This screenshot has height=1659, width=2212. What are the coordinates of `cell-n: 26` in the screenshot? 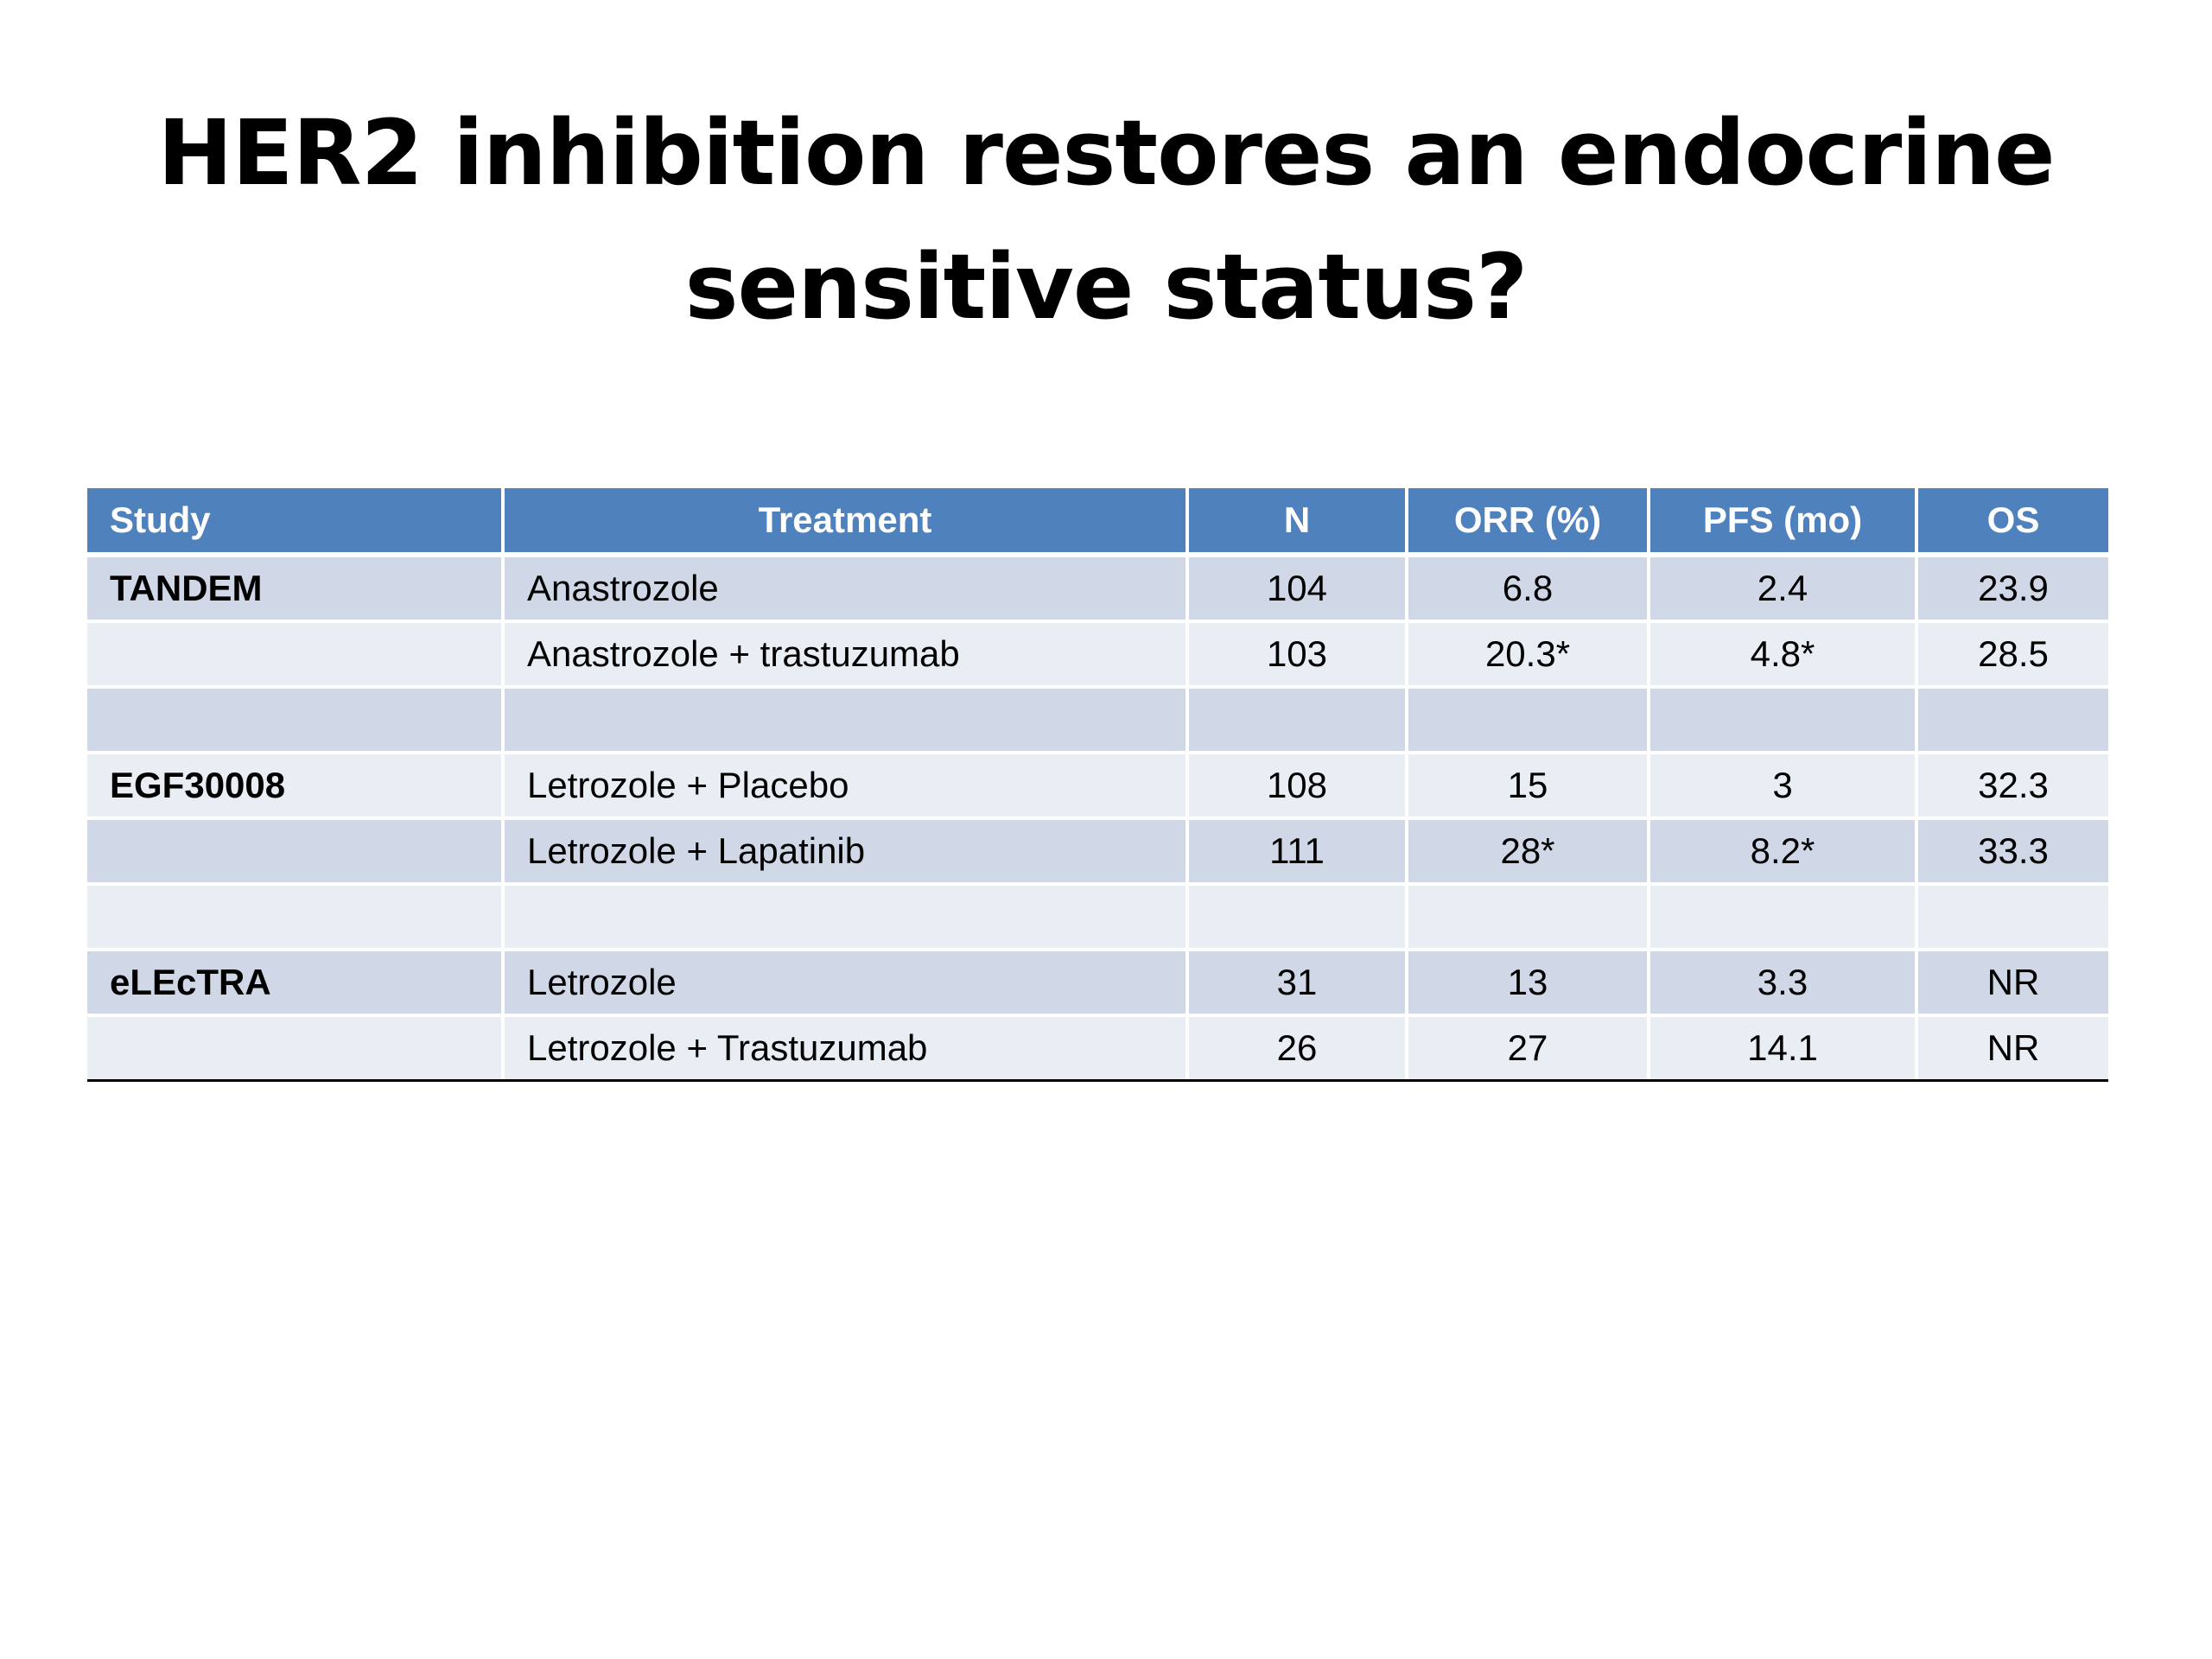 It's located at (1298, 1048).